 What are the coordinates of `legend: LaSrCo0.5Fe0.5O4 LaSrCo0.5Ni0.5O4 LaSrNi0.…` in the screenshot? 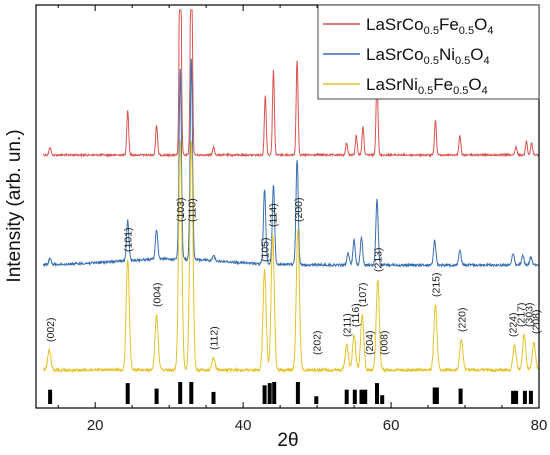 It's located at (428, 52).